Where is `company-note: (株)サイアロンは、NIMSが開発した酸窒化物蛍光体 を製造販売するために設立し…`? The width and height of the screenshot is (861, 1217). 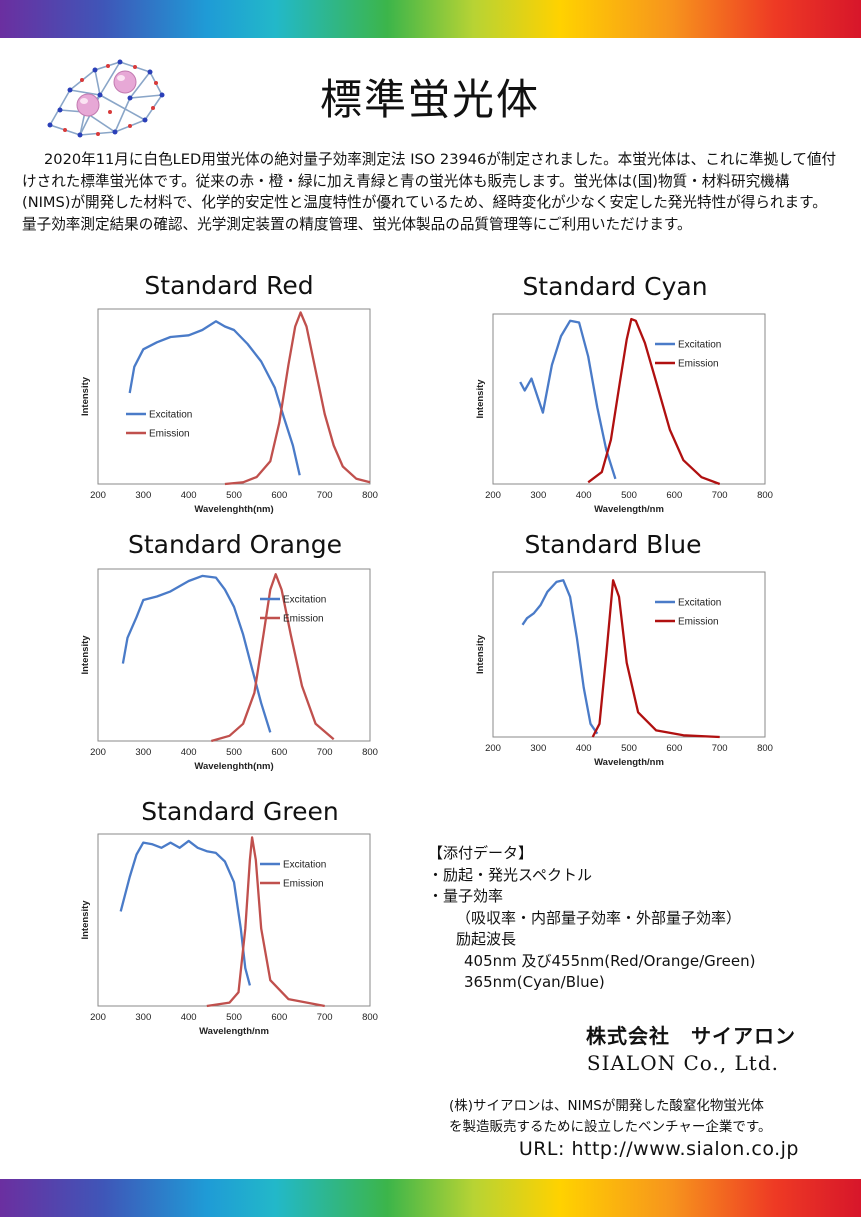
company-note: (株)サイアロンは、NIMSが開発した酸窒化物蛍光体 を製造販売するために設立し… is located at coordinates (624, 1117).